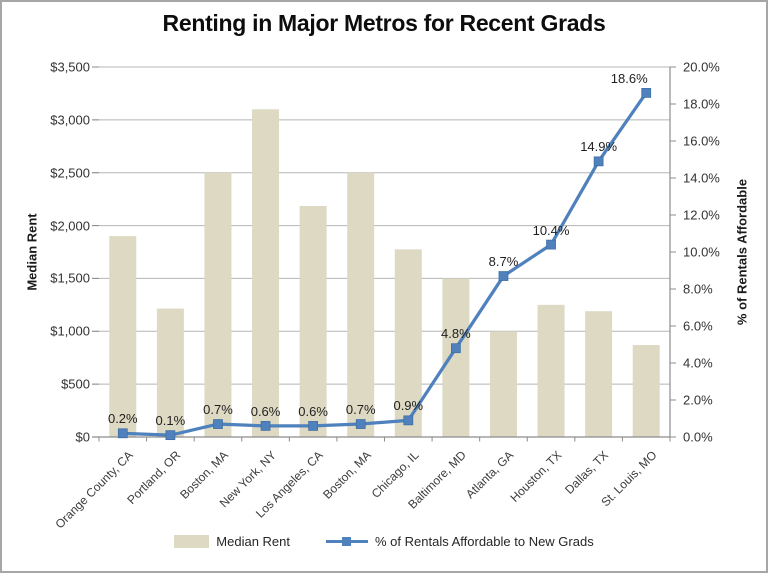 Image resolution: width=768 pixels, height=573 pixels. Describe the element at coordinates (701, 67) in the screenshot. I see `right-axis-tick-label: 20.0%` at that location.